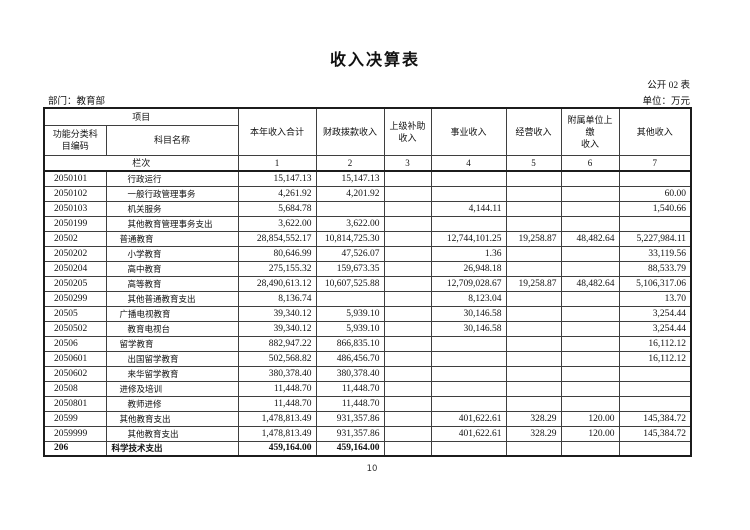 This screenshot has width=750, height=530. I want to click on cell-value: 28,854,552.17, so click(277, 238).